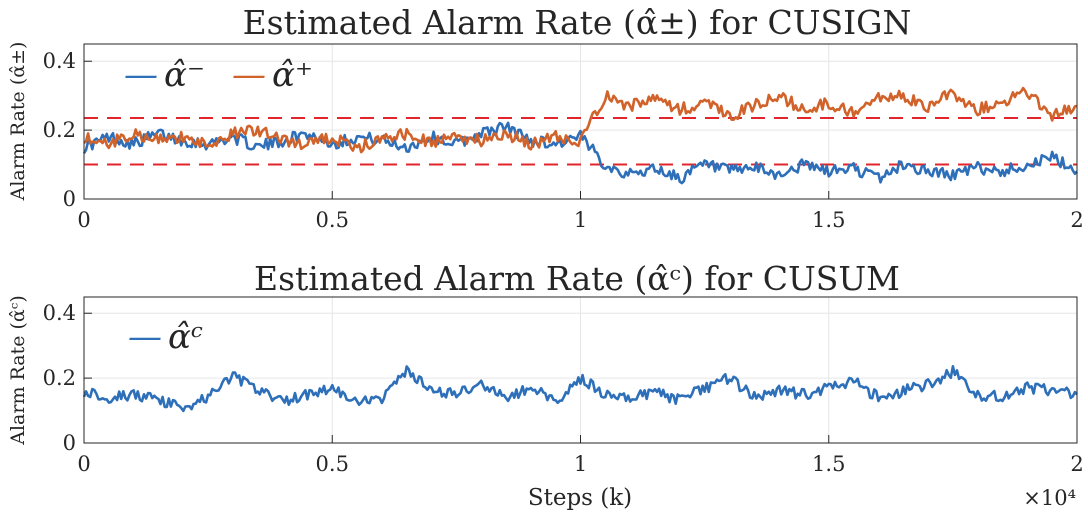 This screenshot has height=523, width=1088. Describe the element at coordinates (580, 498) in the screenshot. I see `x-axis-label: Steps (k)` at that location.